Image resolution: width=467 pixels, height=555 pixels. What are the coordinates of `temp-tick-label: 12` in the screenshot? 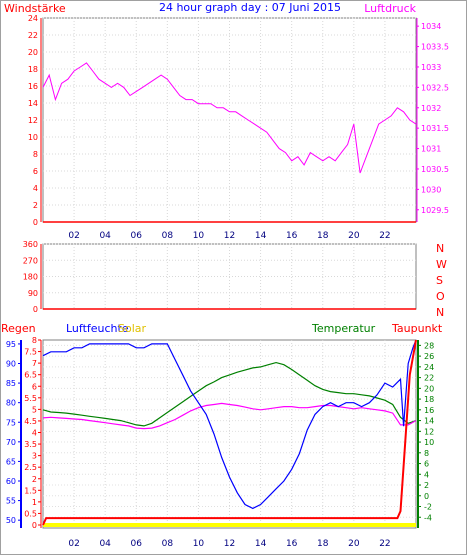 It's located at (429, 431).